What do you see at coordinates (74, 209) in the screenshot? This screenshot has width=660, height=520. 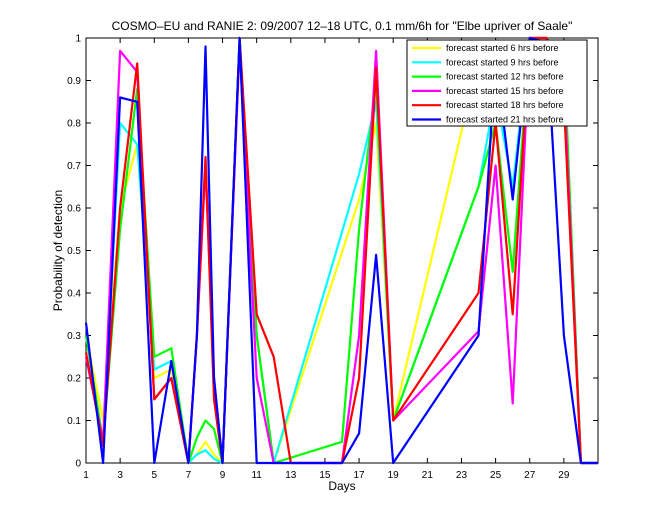 I see `y-tick-label: 0.6` at bounding box center [74, 209].